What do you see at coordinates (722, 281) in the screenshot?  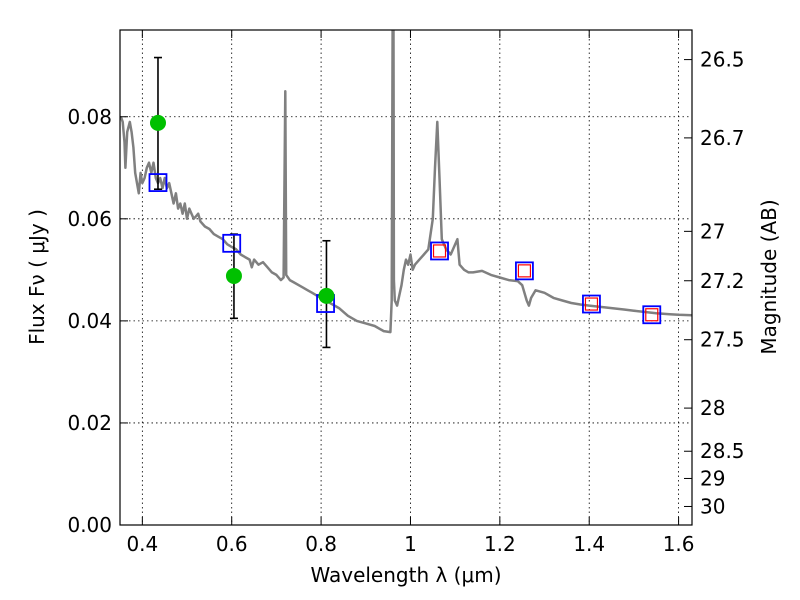 I see `right-tick-label: 27.2` at bounding box center [722, 281].